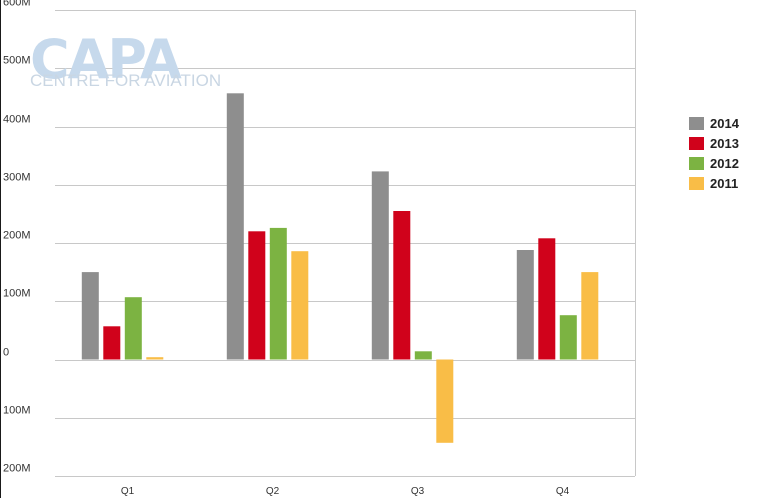 The image size is (766, 503). Describe the element at coordinates (525, 305) in the screenshot. I see `bar-2014-Q4` at that location.